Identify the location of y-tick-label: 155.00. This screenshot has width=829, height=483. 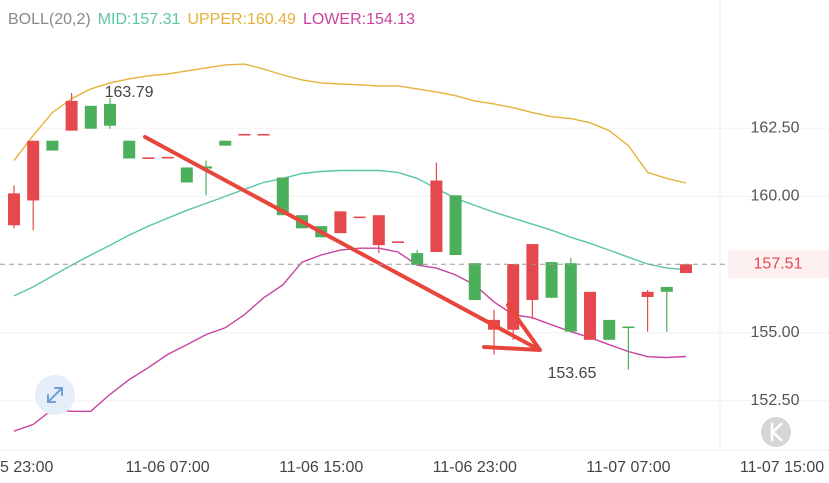
(775, 332).